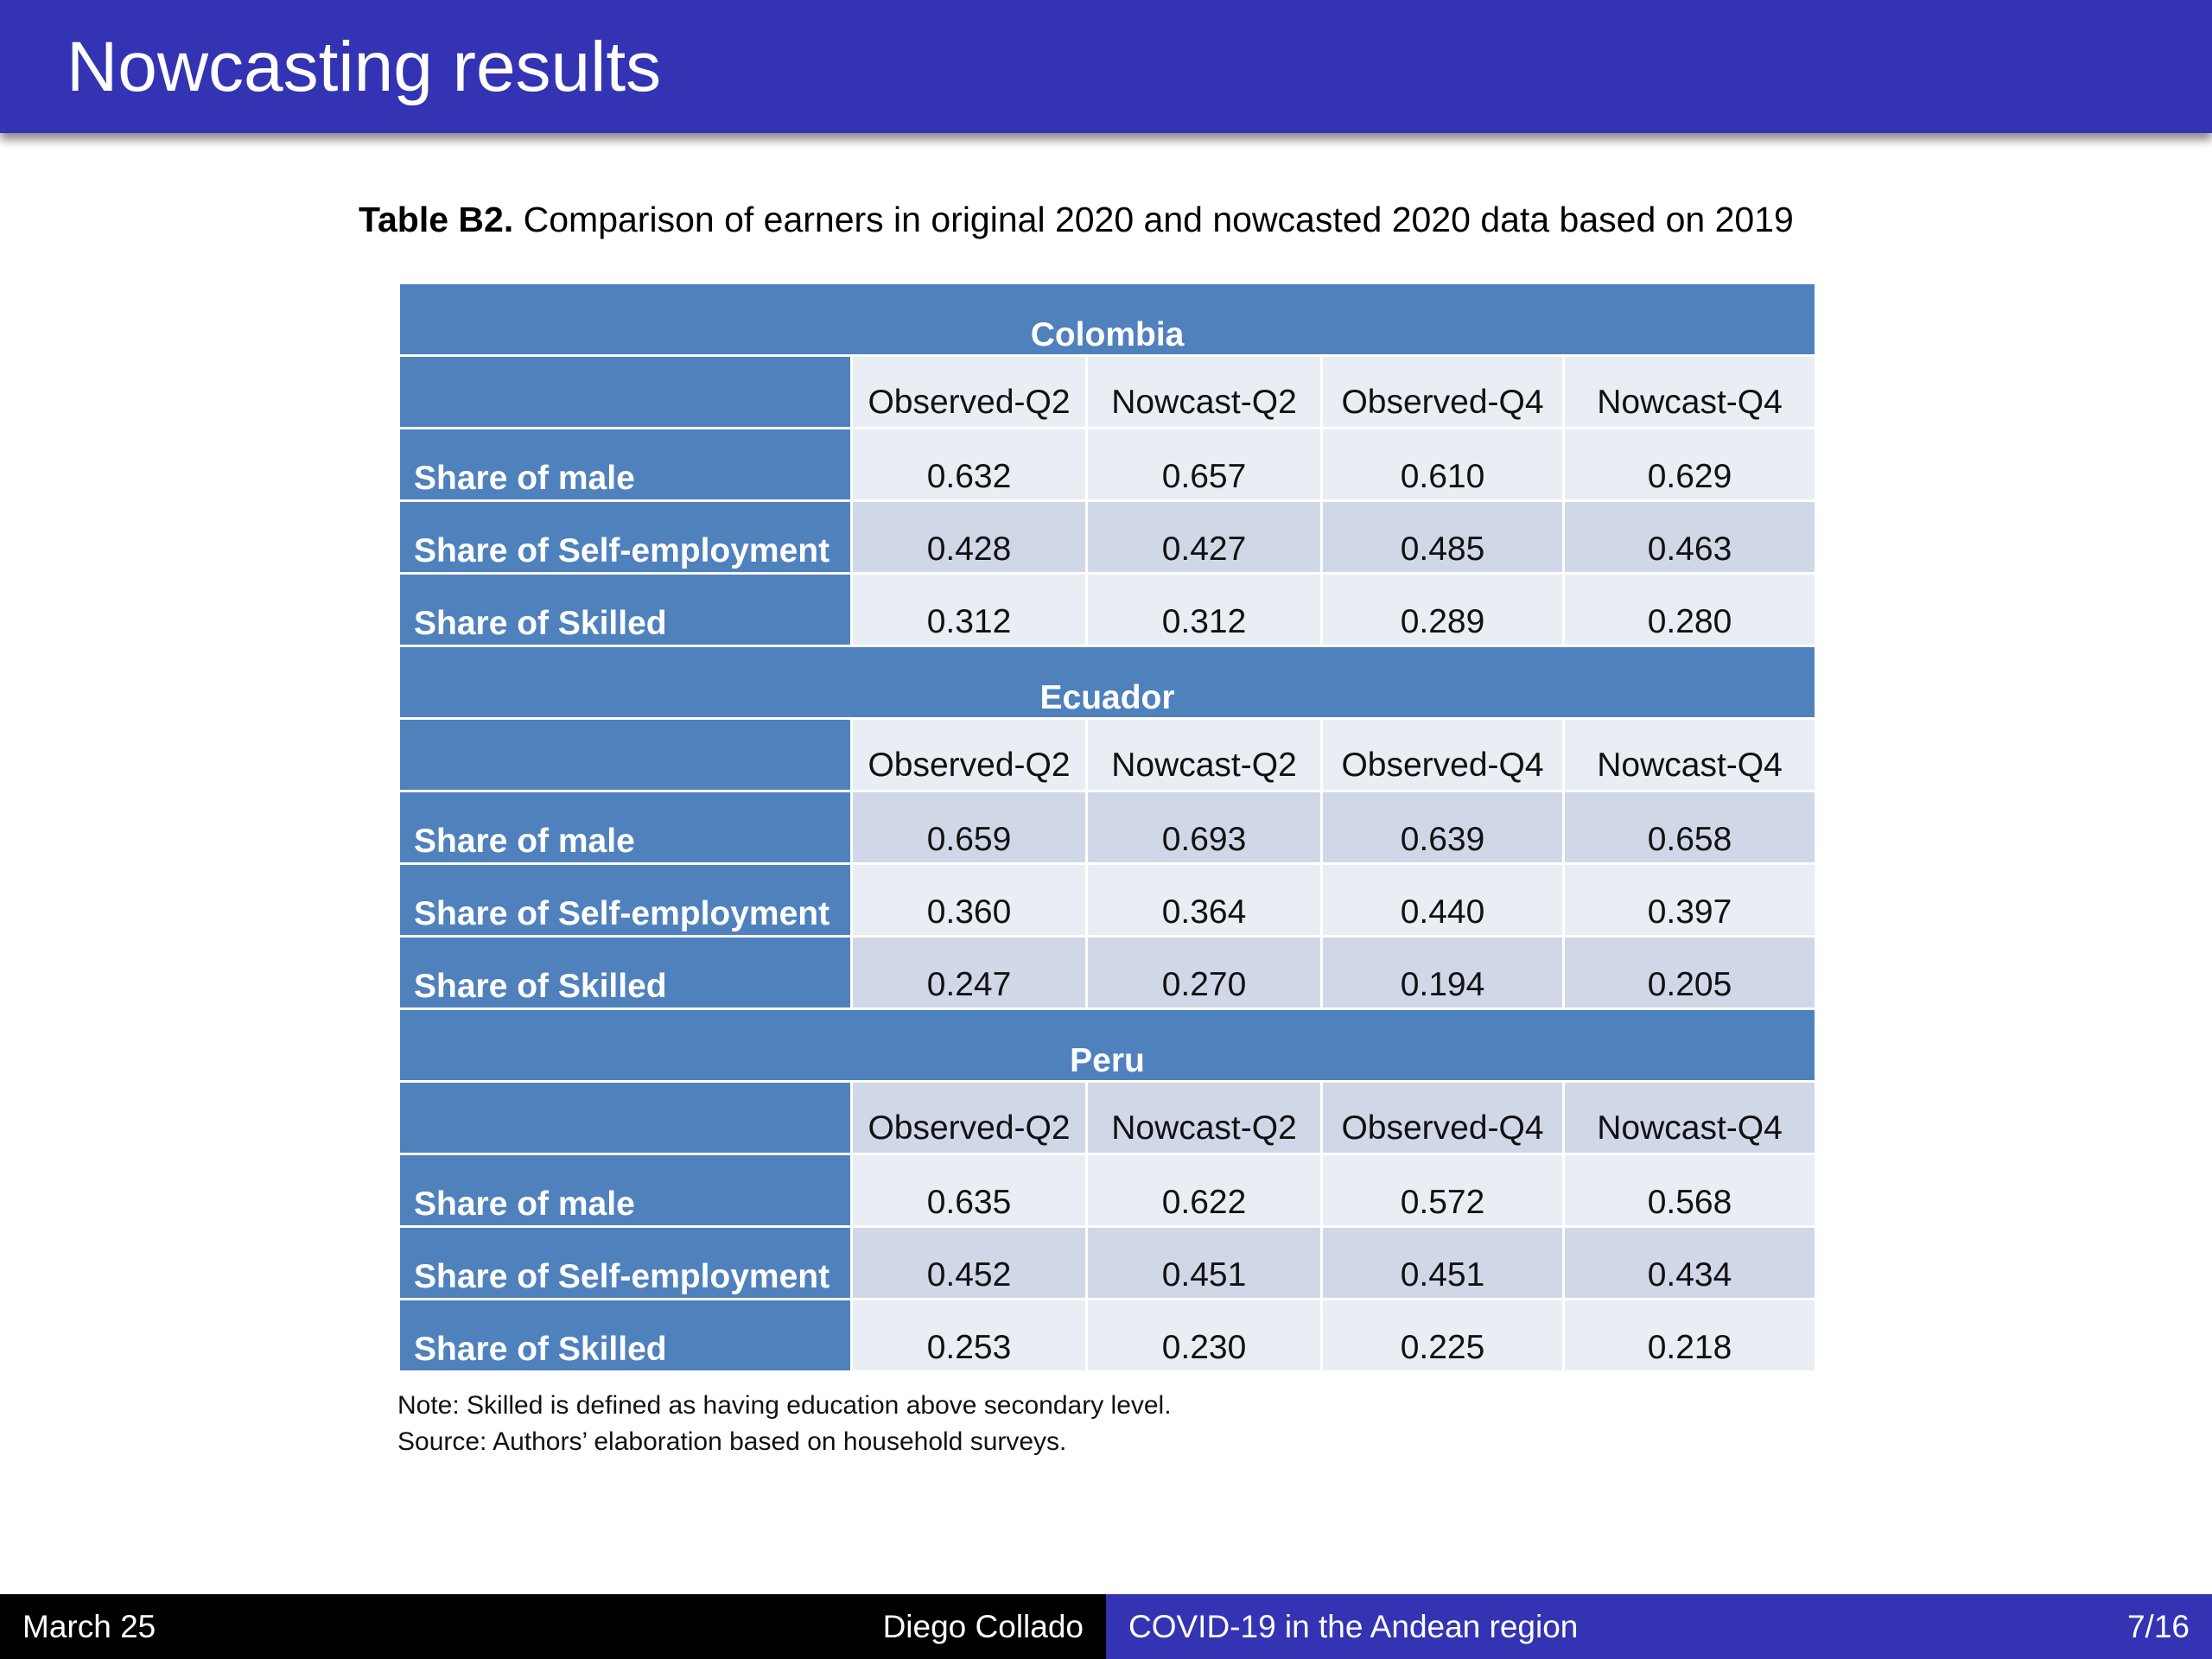 Image resolution: width=2212 pixels, height=1659 pixels. I want to click on table-cell: 0.230, so click(1204, 1335).